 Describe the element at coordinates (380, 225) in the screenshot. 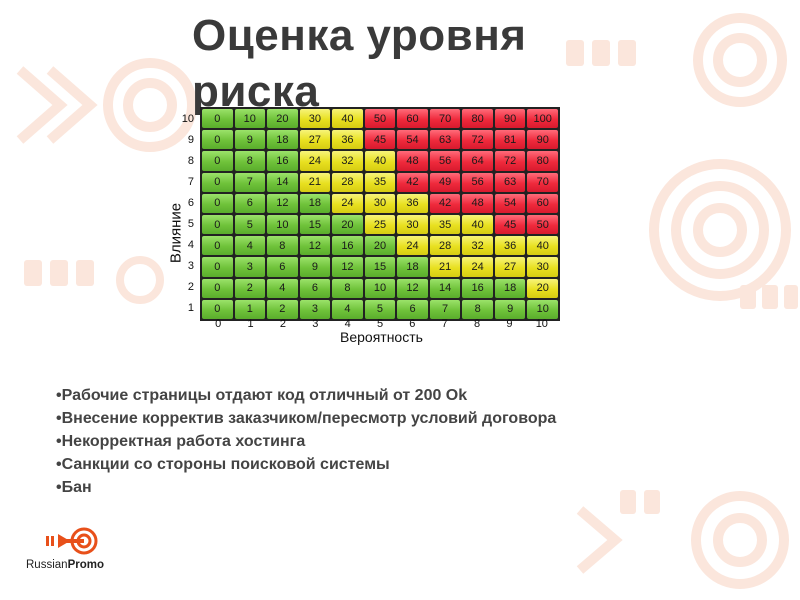

I see `risk-cell: 25` at that location.